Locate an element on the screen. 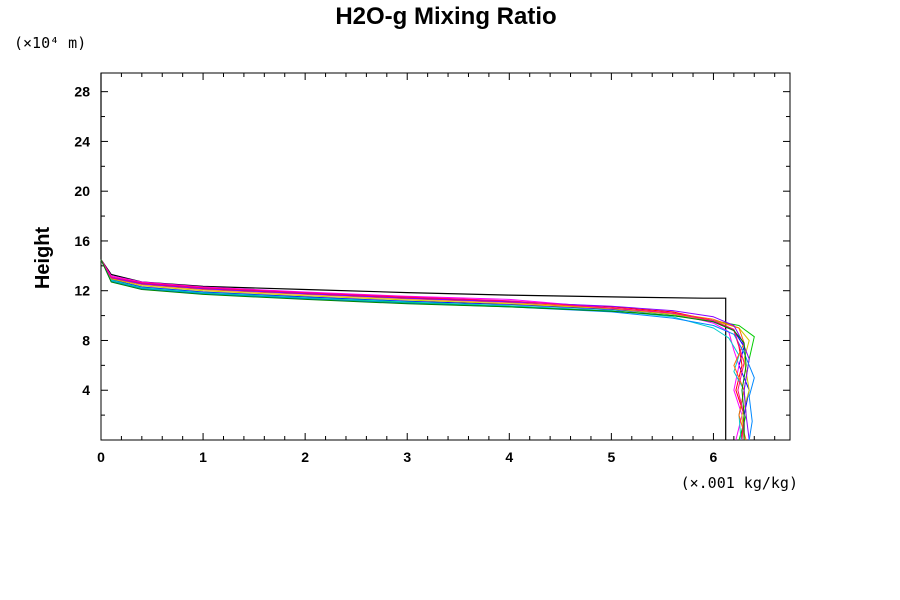  y-tick-label: 4 is located at coordinates (86, 390).